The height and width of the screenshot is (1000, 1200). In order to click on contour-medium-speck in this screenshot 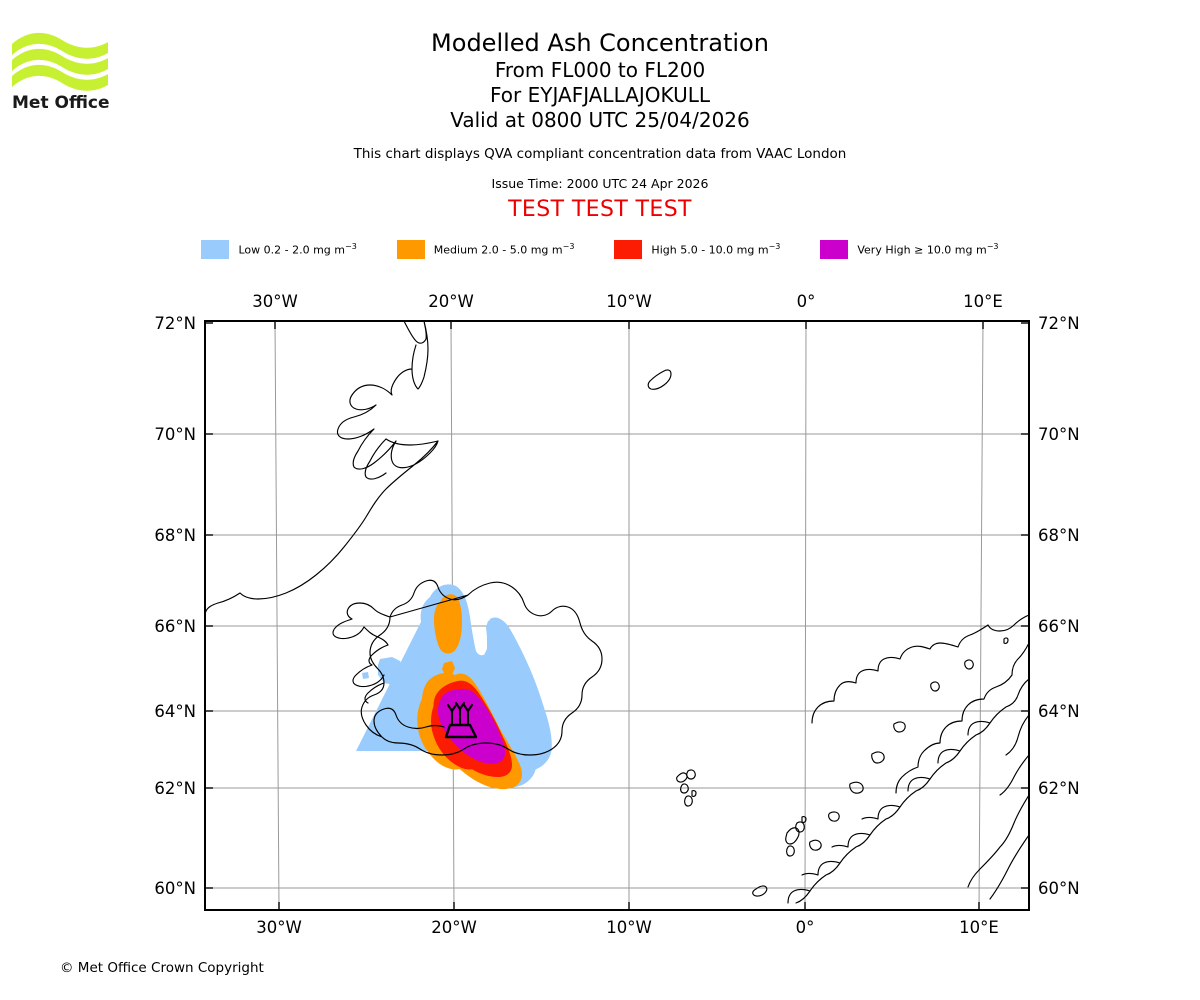, I will do `click(448, 668)`.